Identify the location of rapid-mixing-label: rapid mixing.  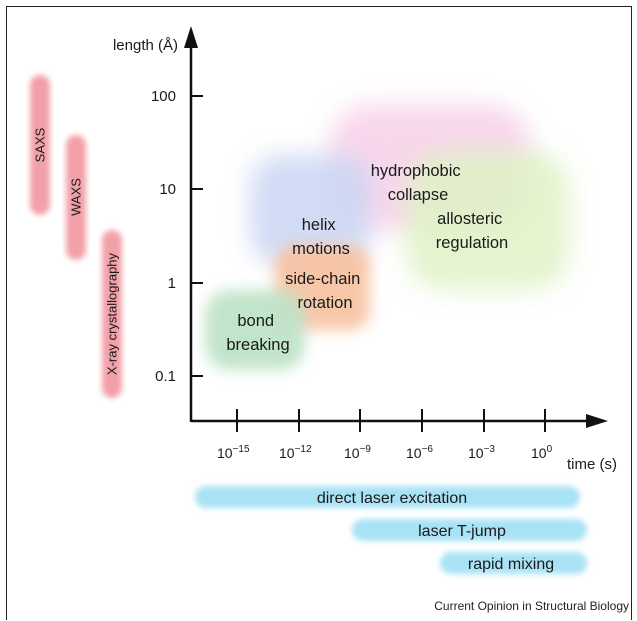
(511, 564).